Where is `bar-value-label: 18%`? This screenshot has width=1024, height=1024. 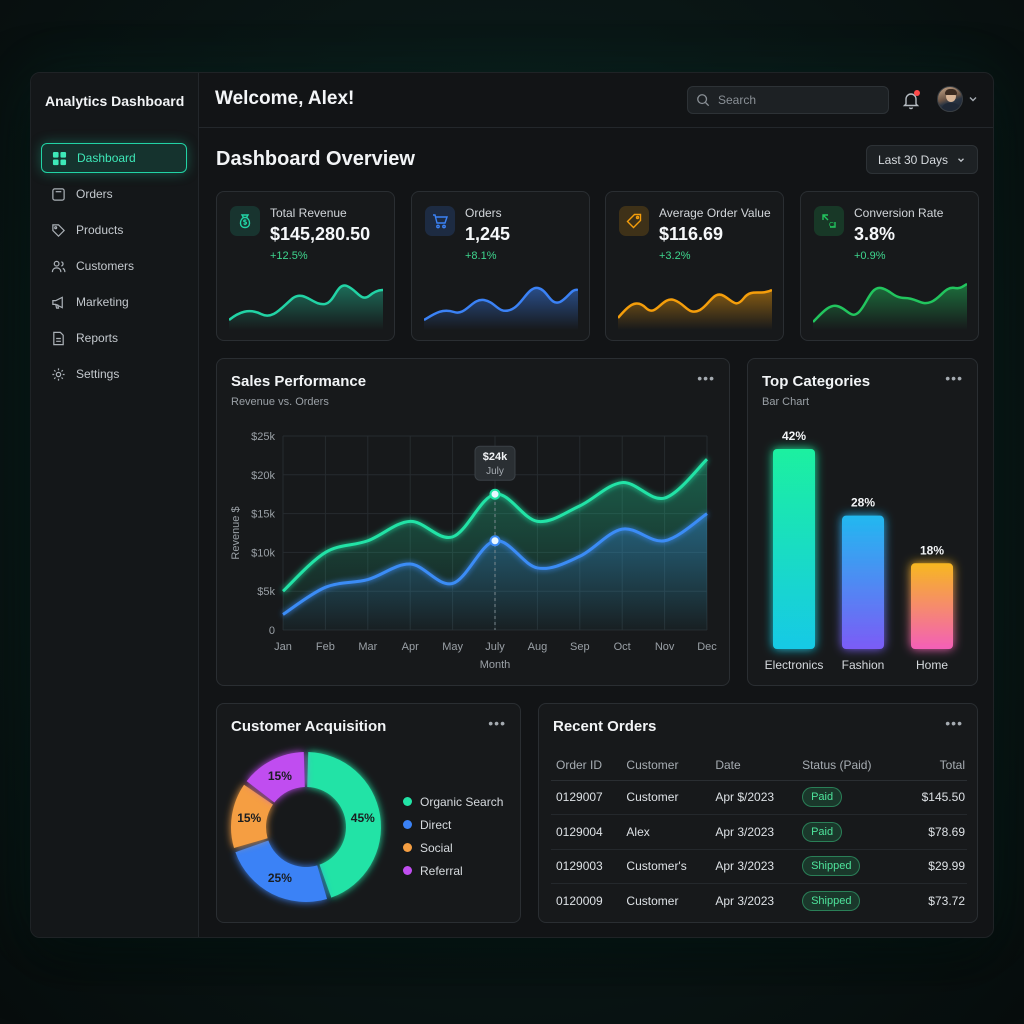
bar-value-label: 18% is located at coordinates (932, 550).